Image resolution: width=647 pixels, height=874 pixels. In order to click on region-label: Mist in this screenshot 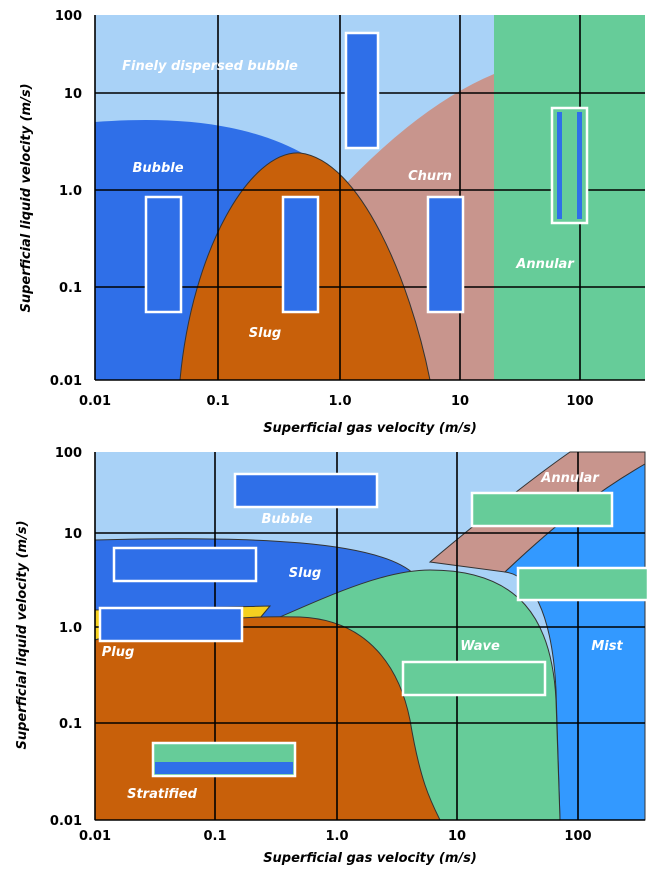, I will do `click(607, 646)`.